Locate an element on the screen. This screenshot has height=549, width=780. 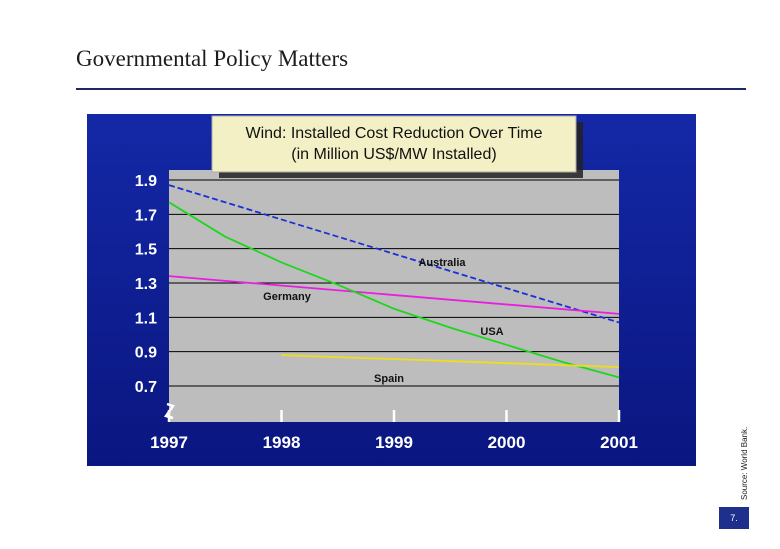
y-axis-labels: 1.9 1.7 1.5 1.3 1.1 0.9 0.7 is located at coordinates (146, 284).